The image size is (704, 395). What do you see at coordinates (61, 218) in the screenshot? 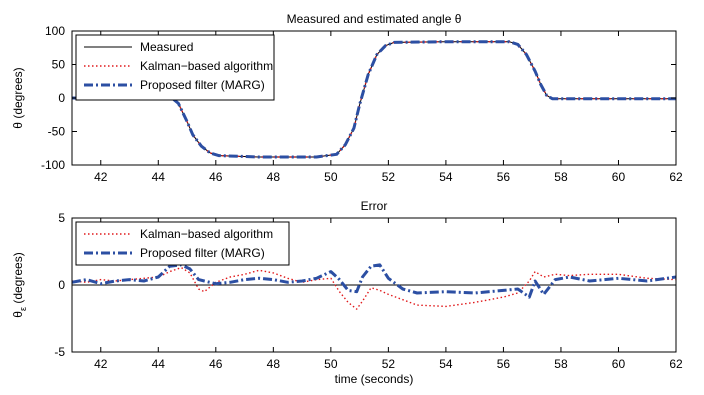
I see `y-tick-label: 5` at bounding box center [61, 218].